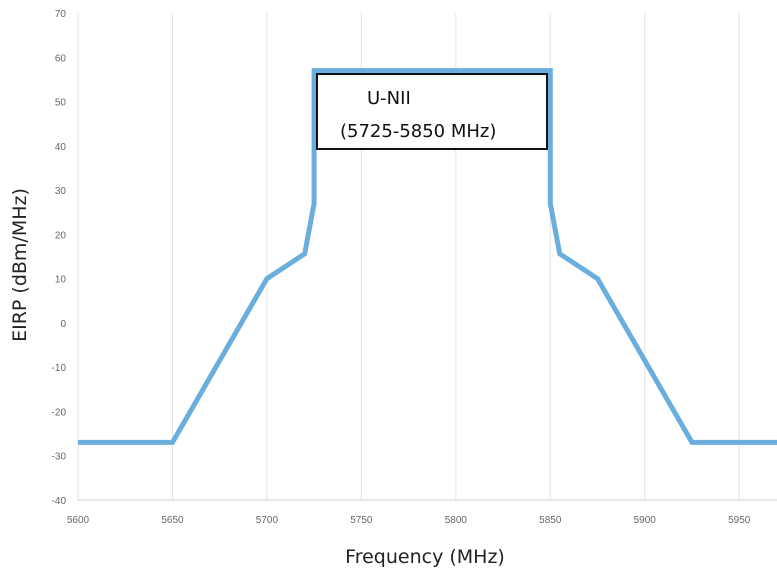 The width and height of the screenshot is (777, 570). I want to click on x-axis-title: Frequency (MHz), so click(425, 557).